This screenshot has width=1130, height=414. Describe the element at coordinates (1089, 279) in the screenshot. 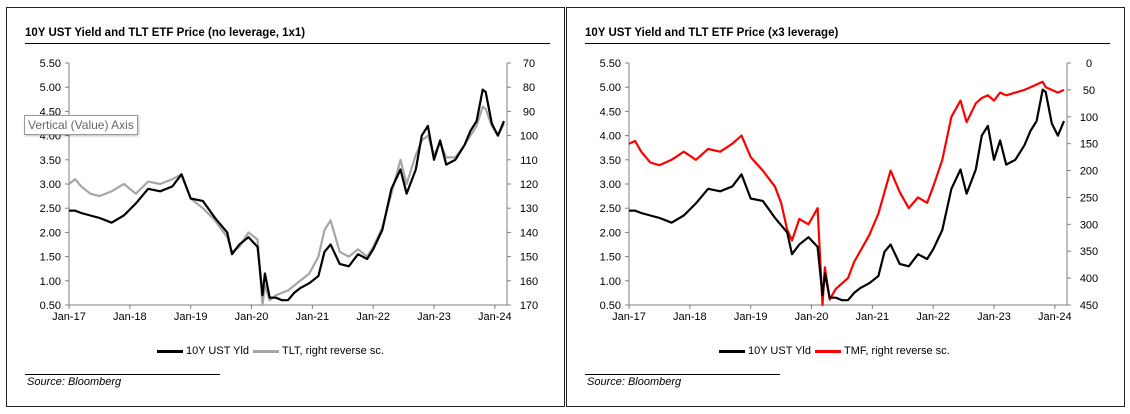

I see `y-right-tick-label: 400` at that location.